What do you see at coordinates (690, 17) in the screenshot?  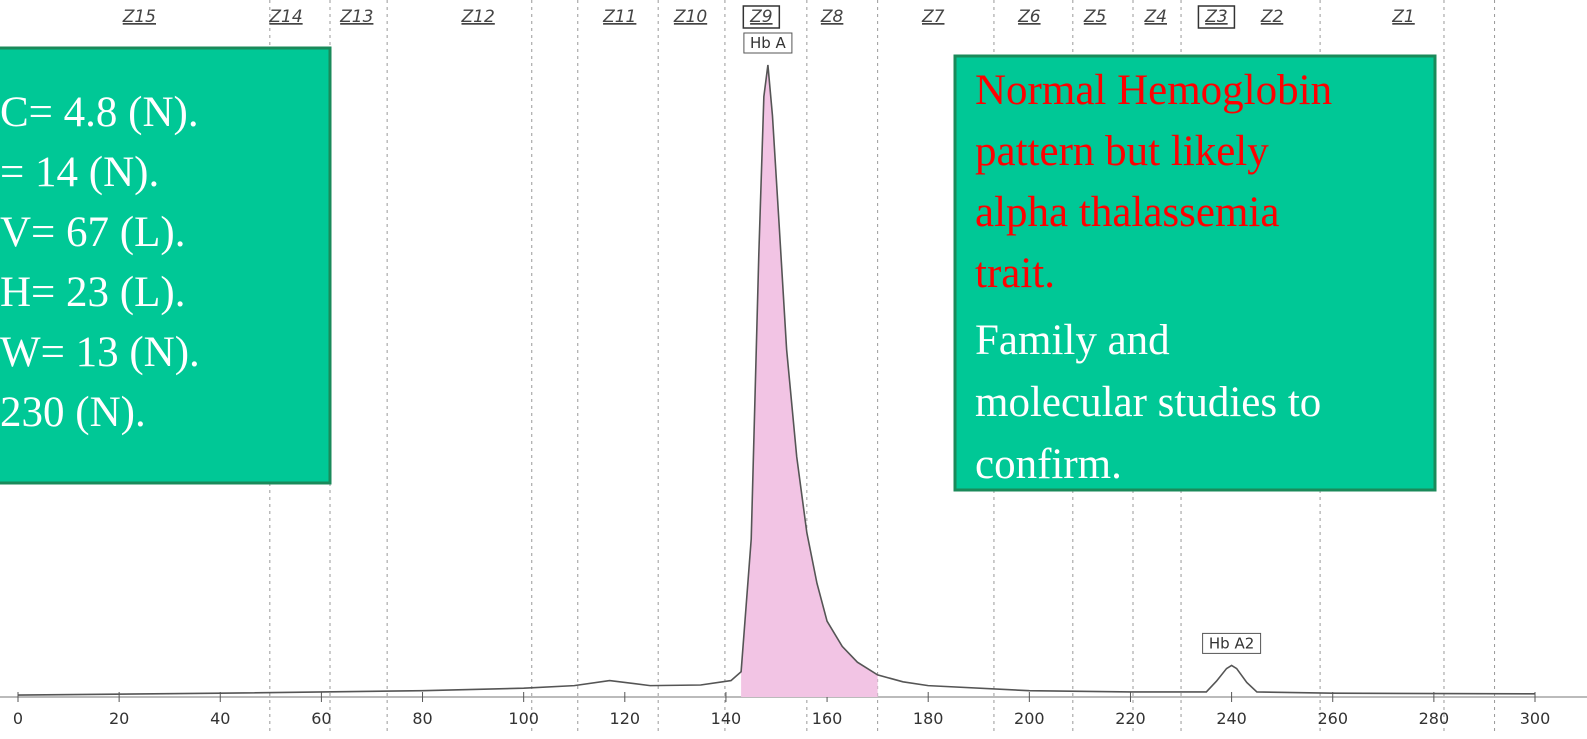 I see `zone-label: Z10` at bounding box center [690, 17].